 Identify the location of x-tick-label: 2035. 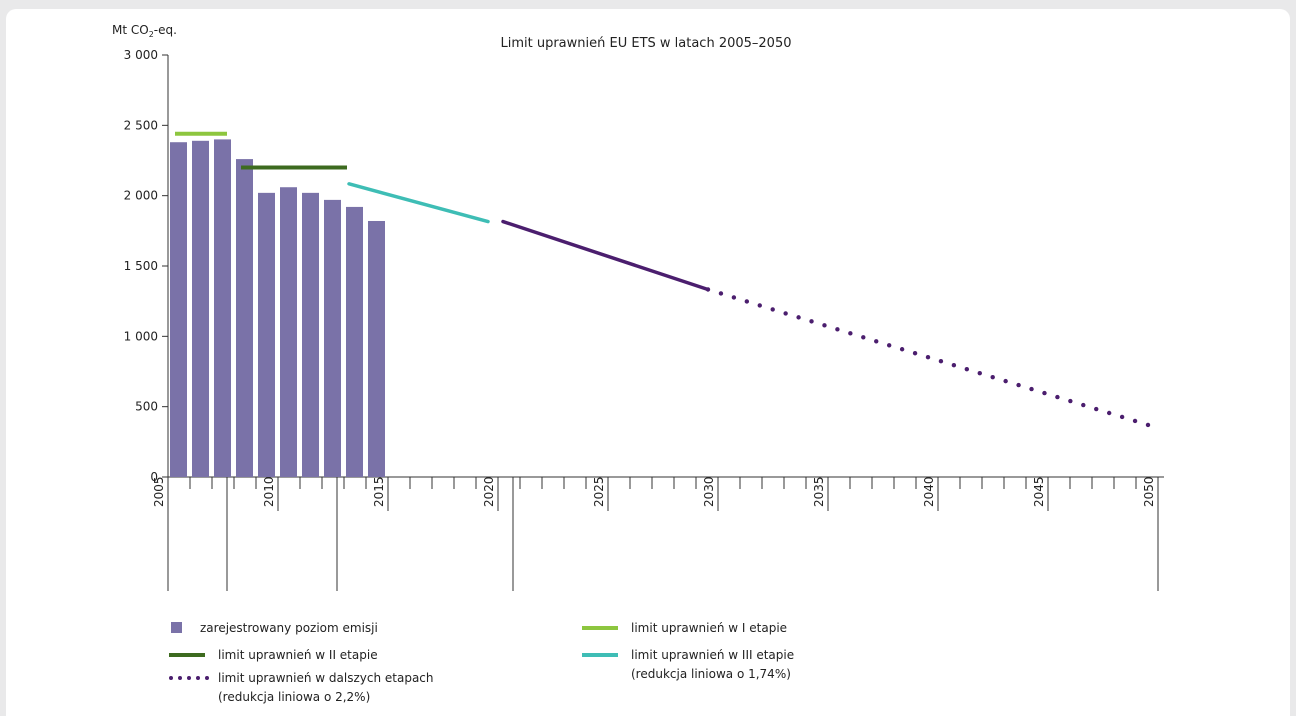
(819, 491).